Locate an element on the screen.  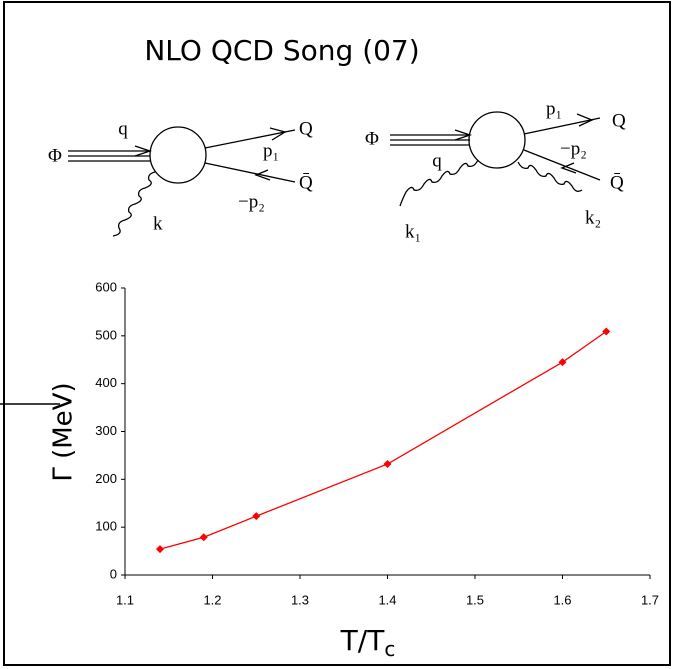
title: NLO QCD Song (07) is located at coordinates (281, 50).